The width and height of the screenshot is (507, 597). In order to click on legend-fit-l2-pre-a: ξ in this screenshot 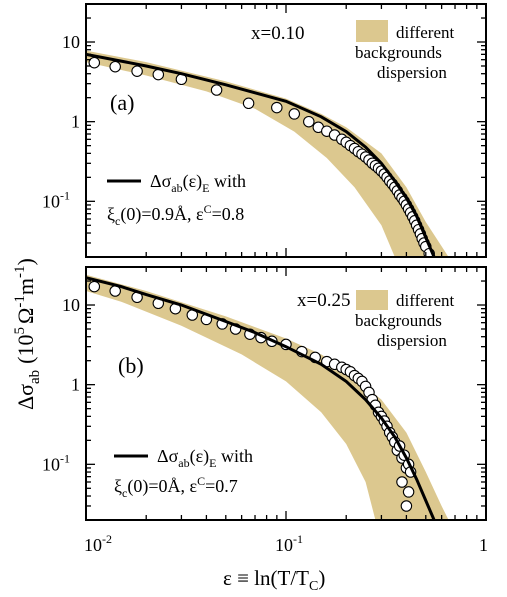, I will do `click(111, 214)`.